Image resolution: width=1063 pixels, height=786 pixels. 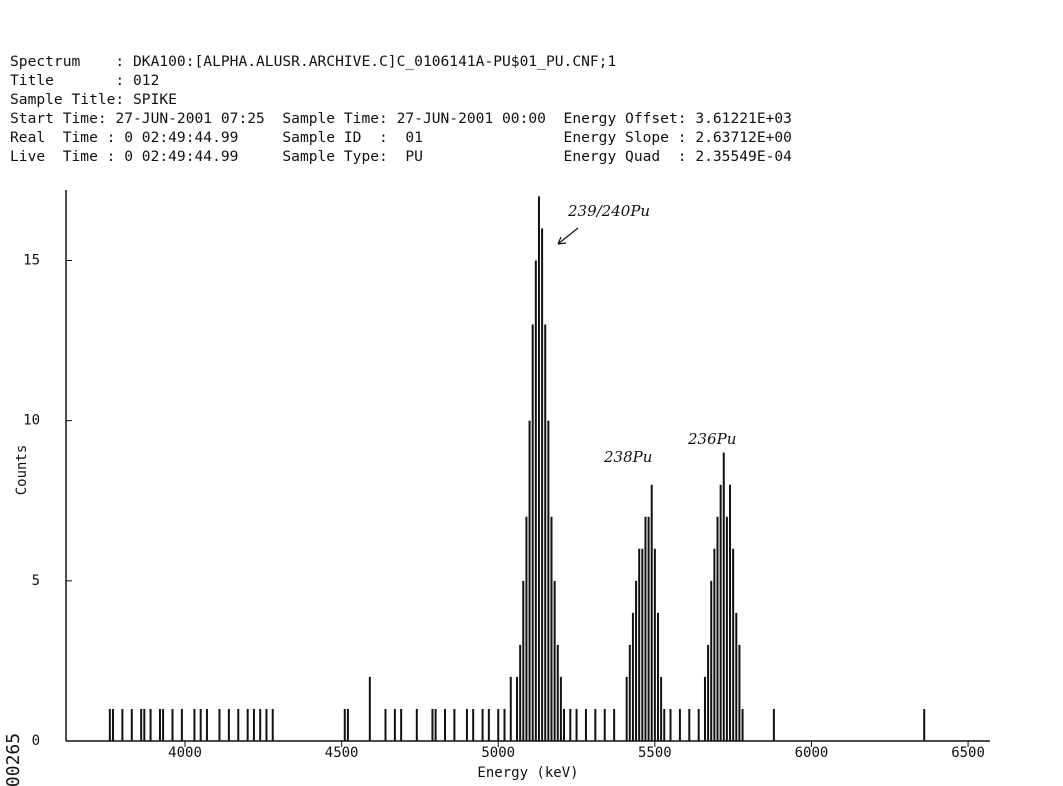 What do you see at coordinates (185, 753) in the screenshot?
I see `x-tick-label: 4000` at bounding box center [185, 753].